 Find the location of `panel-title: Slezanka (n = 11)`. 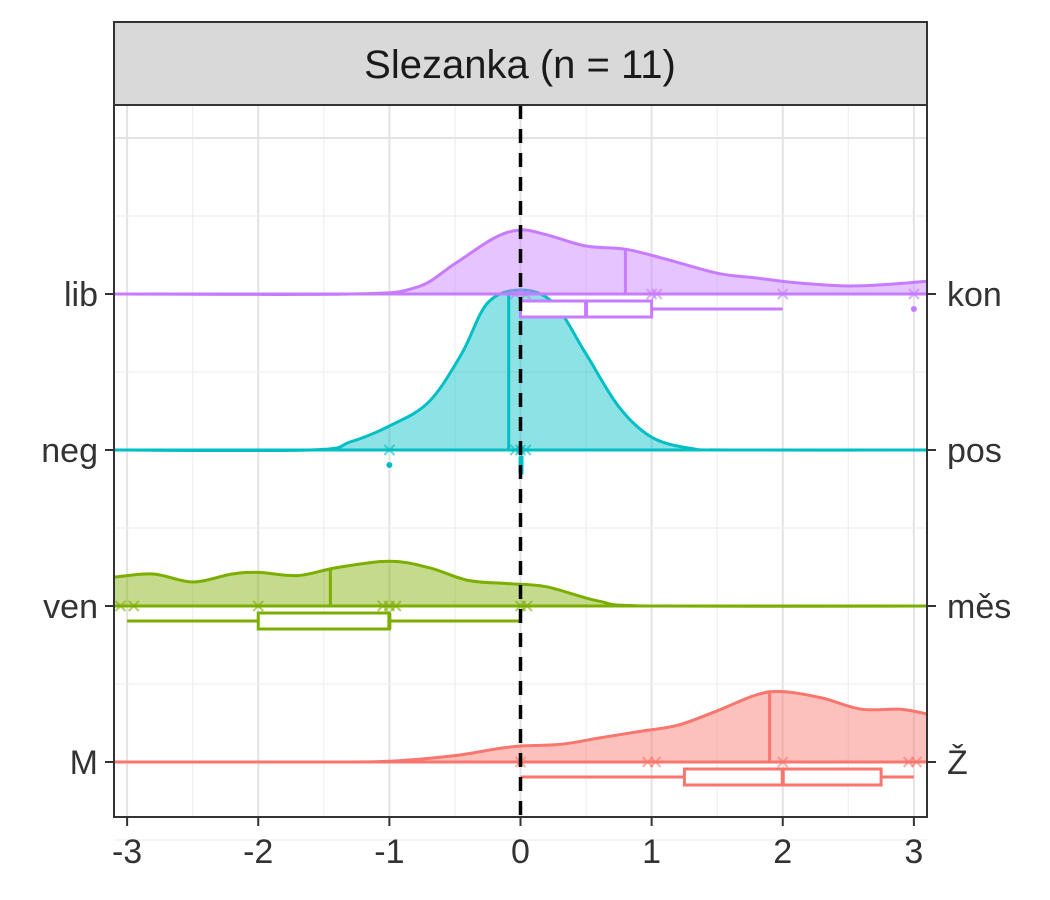

panel-title: Slezanka (n = 11) is located at coordinates (520, 65).